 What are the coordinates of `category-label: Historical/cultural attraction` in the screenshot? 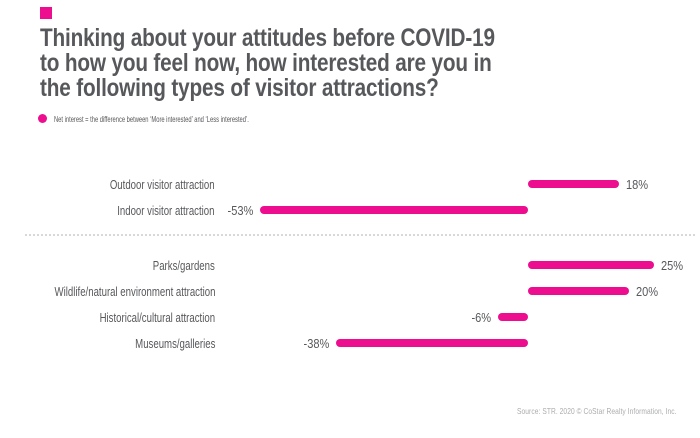 It's located at (107, 317).